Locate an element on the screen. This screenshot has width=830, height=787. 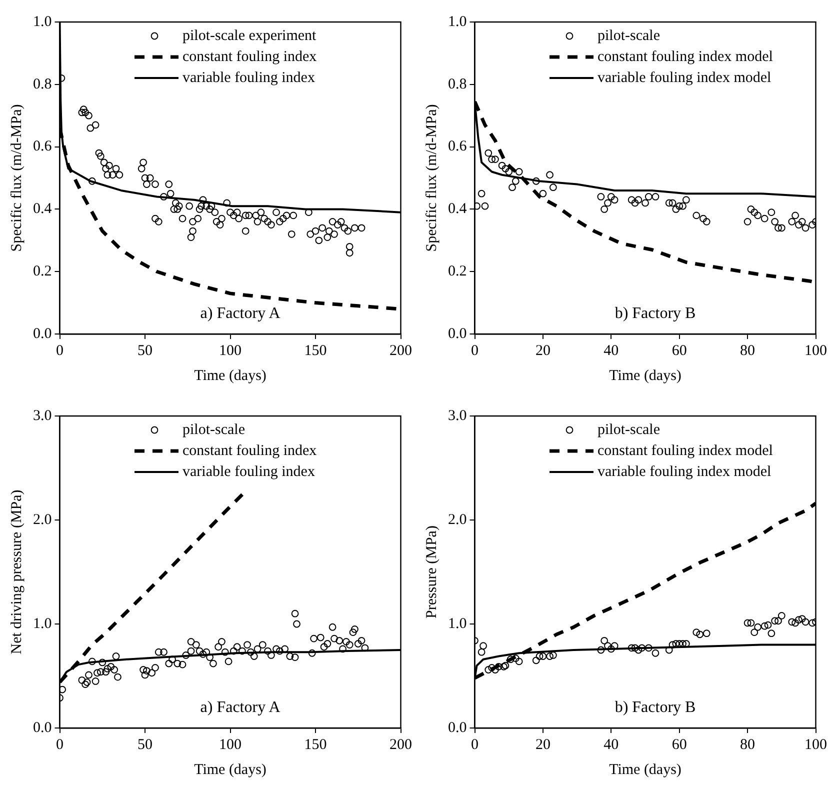
y-axis-title: Pressure (MPa) is located at coordinates (432, 572).